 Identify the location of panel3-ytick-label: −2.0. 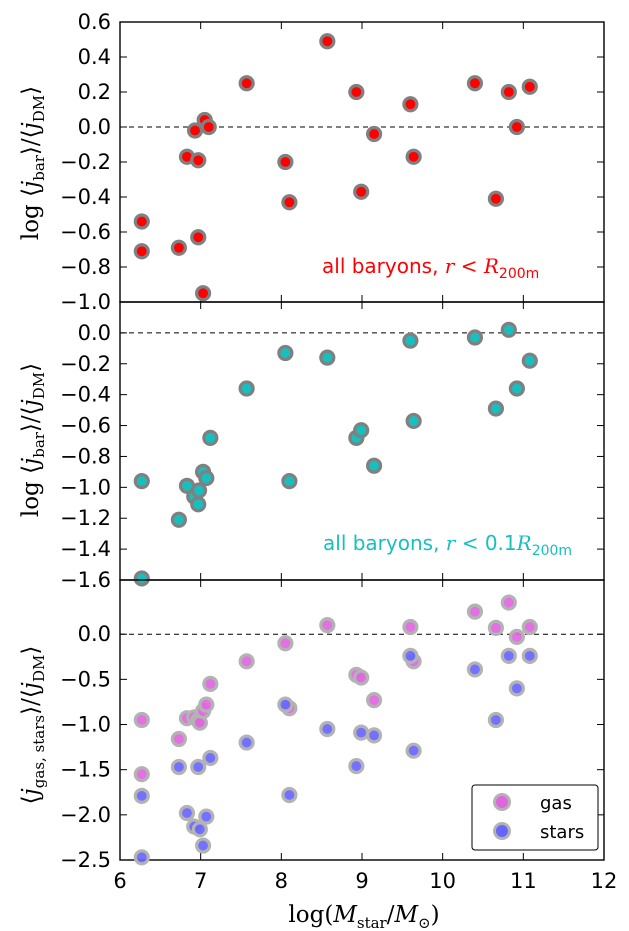
(85, 815).